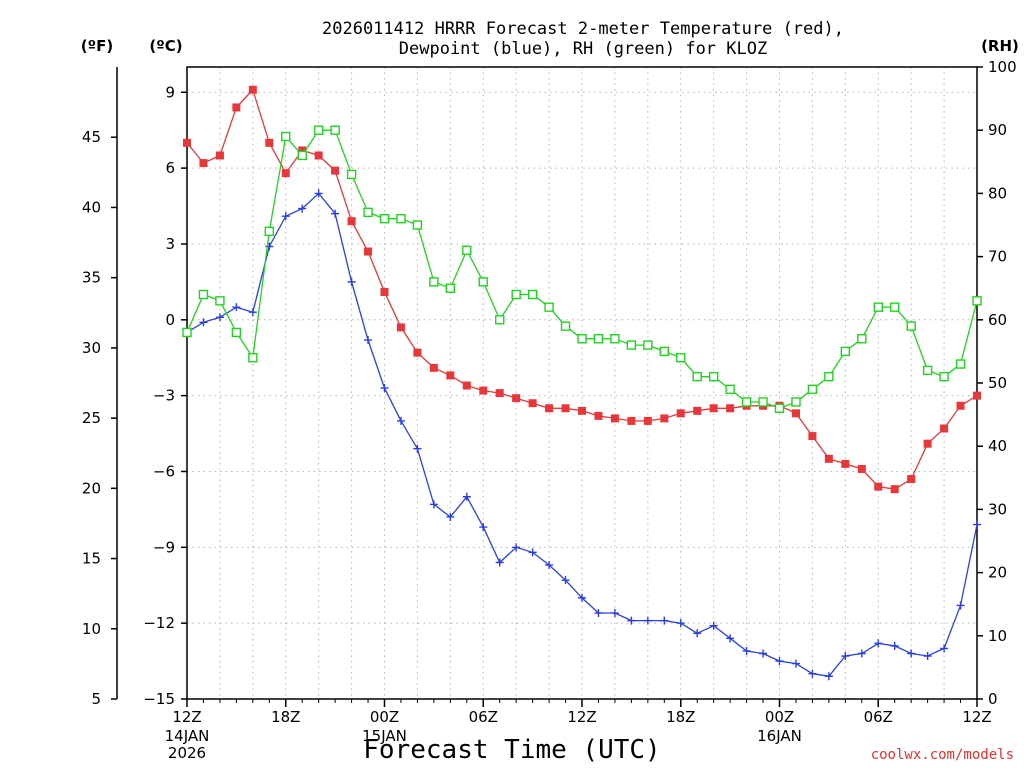  Describe the element at coordinates (993, 699) in the screenshot. I see `rh-tick-label: 0` at that location.